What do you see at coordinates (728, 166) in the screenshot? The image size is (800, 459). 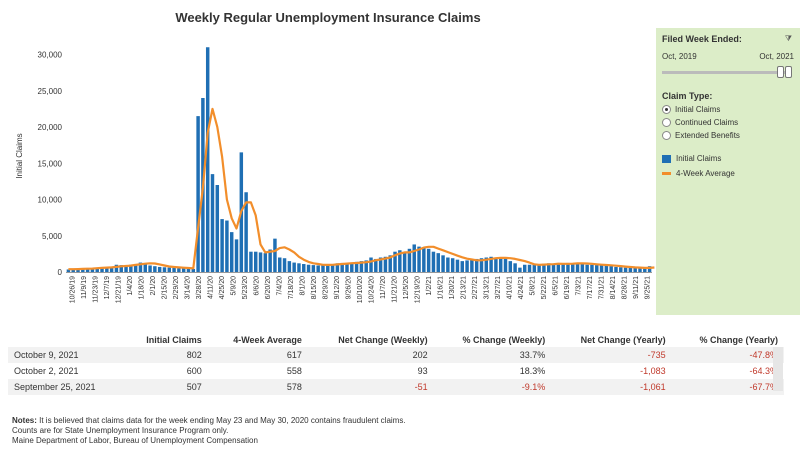 I see `chart-legend: Initial Claims 4-Week Average` at bounding box center [728, 166].